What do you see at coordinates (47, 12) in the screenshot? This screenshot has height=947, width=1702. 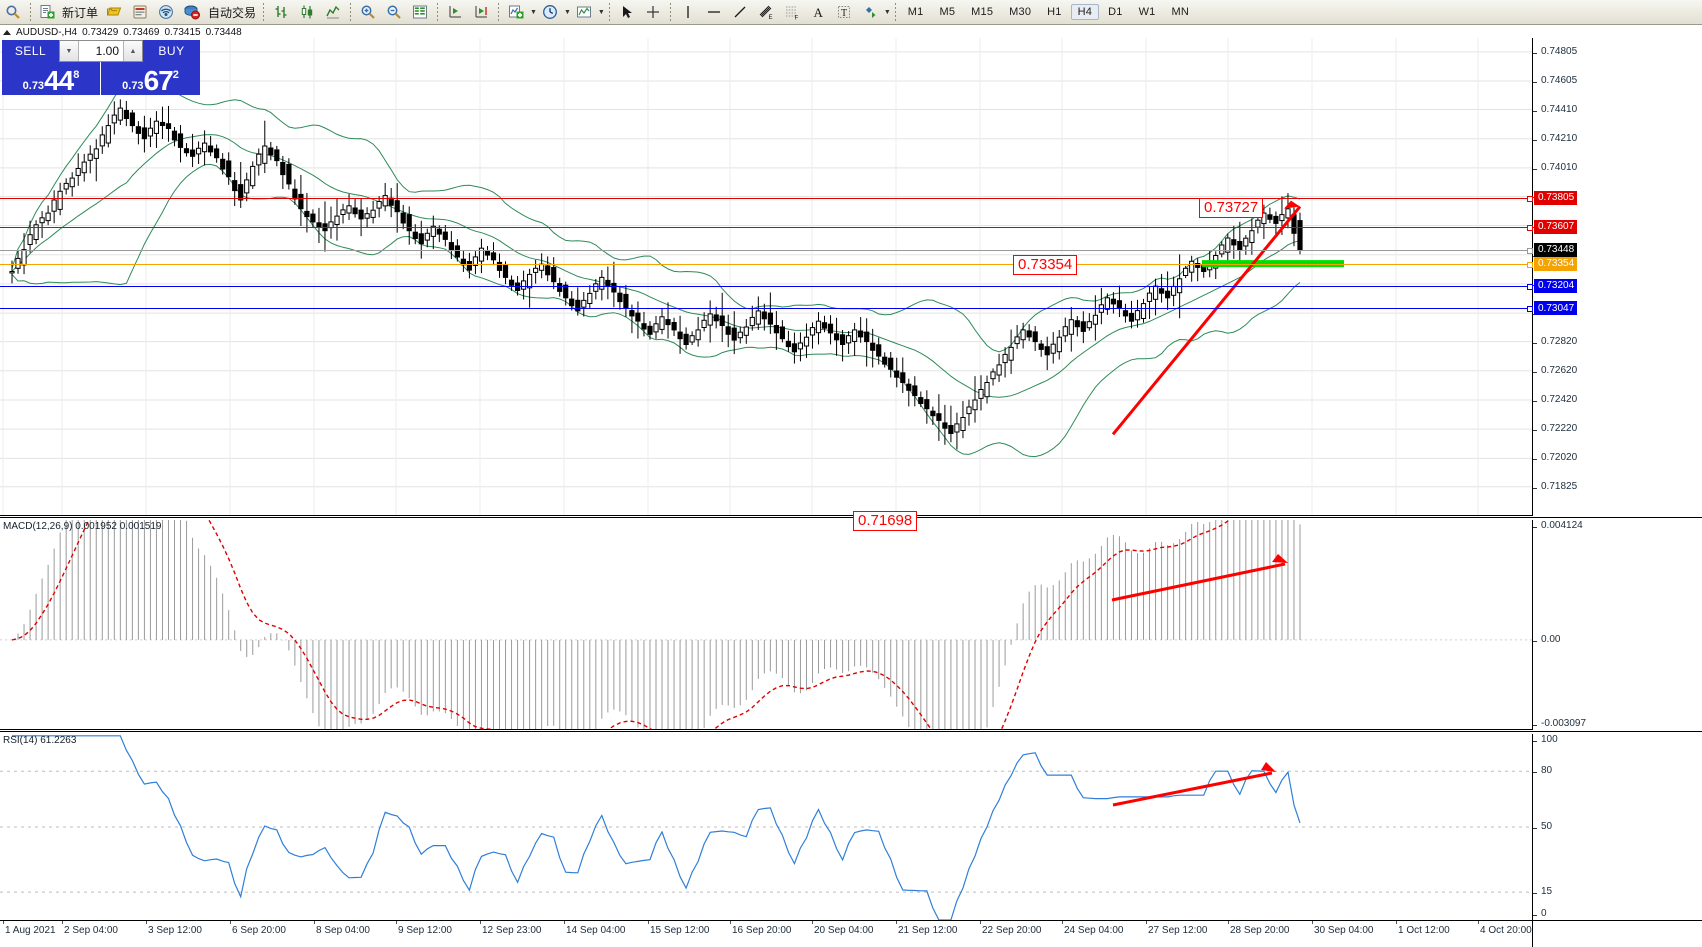 I see `new-order-icon` at bounding box center [47, 12].